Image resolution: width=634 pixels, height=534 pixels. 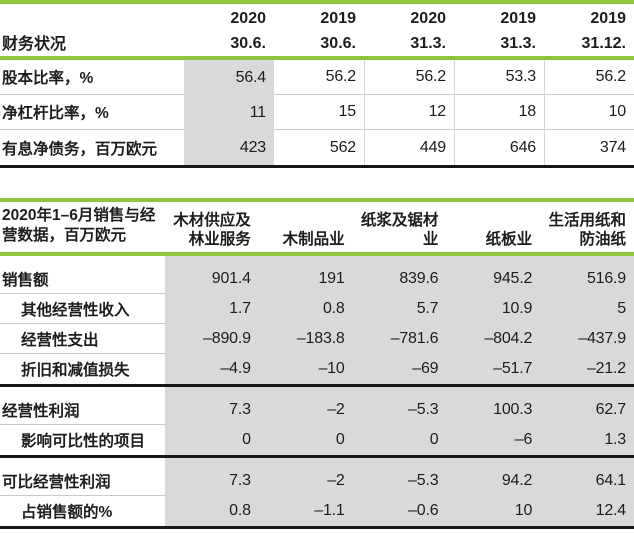 What do you see at coordinates (317, 309) in the screenshot?
I see `table-row: 其他经营性收入 1.7 0.8 5.7 10.9 5` at bounding box center [317, 309].